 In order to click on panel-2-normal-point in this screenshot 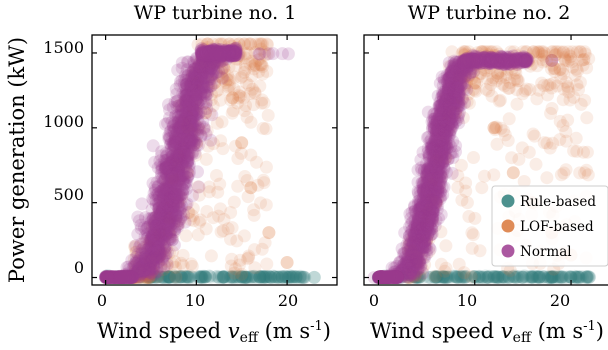, I will do `click(423, 152)`.